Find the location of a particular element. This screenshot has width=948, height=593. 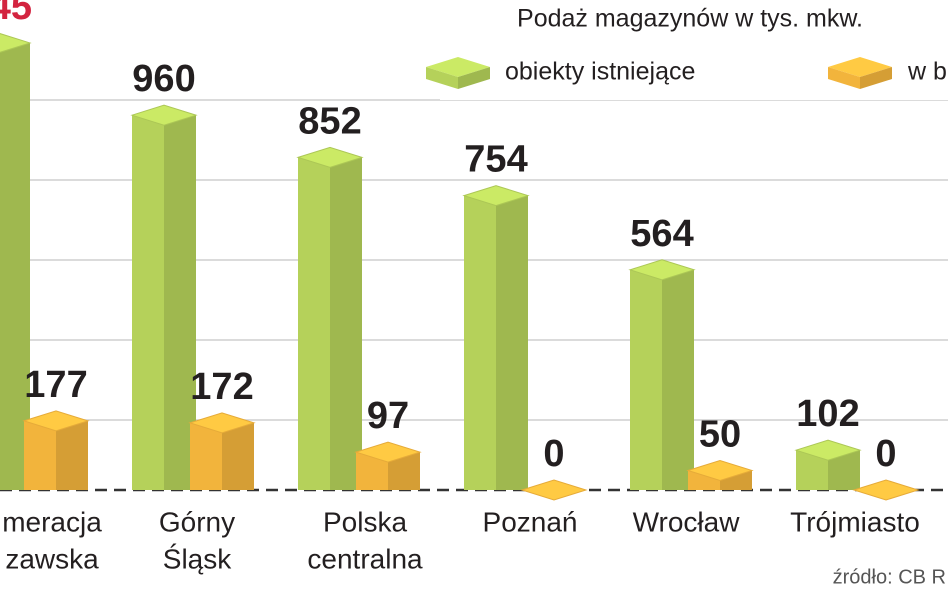

x-tick-label: Polska is located at coordinates (365, 521).